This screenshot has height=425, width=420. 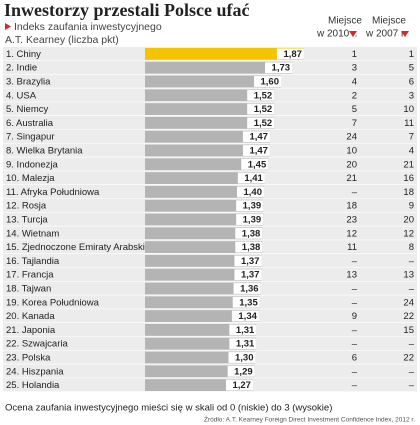 I want to click on rank-2007: 1, so click(x=411, y=54).